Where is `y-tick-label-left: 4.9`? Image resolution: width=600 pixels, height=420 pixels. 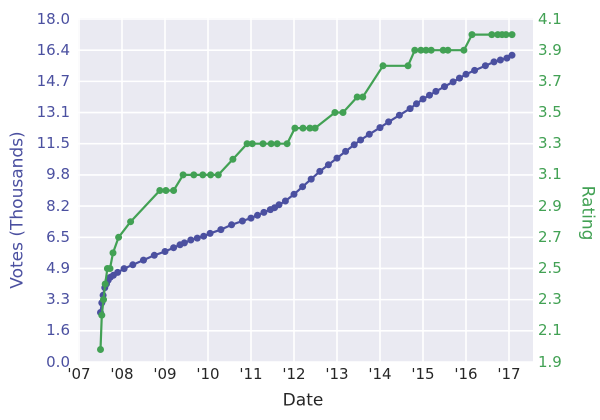 y-tick-label-left: 4.9 is located at coordinates (58, 267).